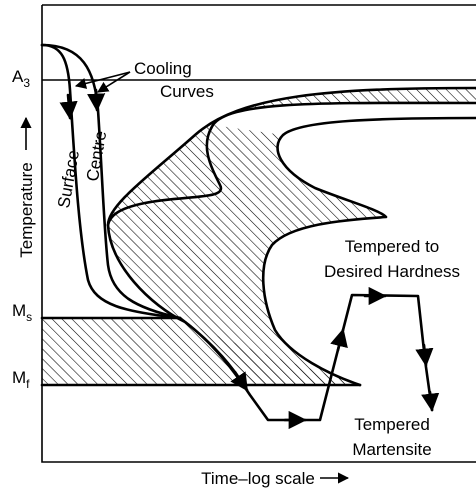 The height and width of the screenshot is (491, 476). I want to click on mf-label: Mf, so click(21, 379).